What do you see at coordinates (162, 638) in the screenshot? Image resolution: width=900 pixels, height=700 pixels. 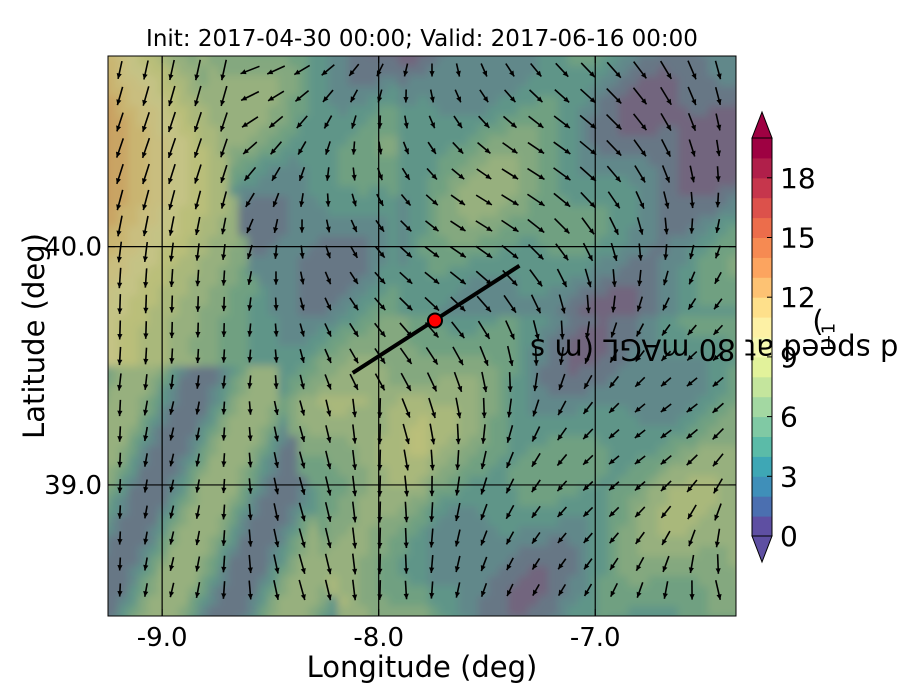 I see `x-tick-label: -9.0` at bounding box center [162, 638].